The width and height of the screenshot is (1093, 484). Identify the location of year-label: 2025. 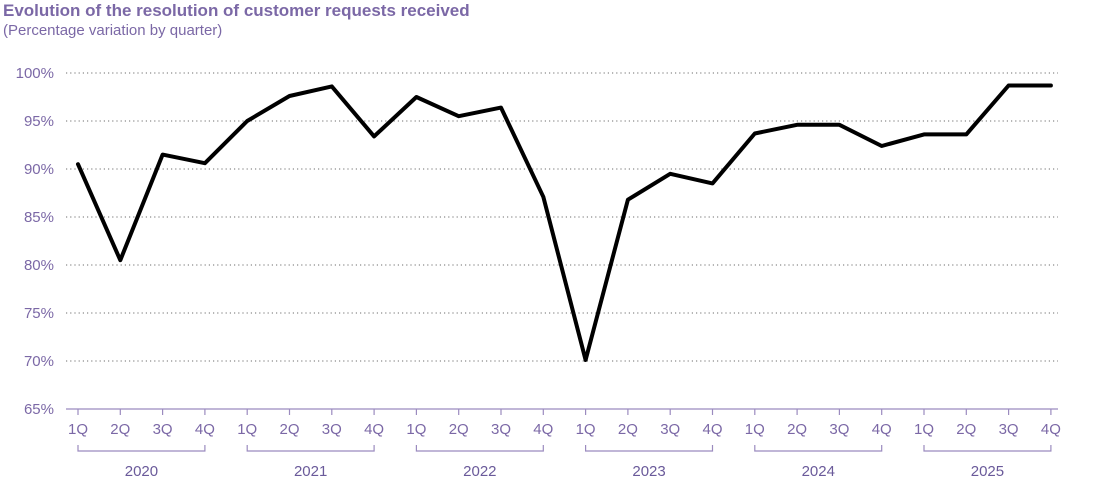
(987, 471).